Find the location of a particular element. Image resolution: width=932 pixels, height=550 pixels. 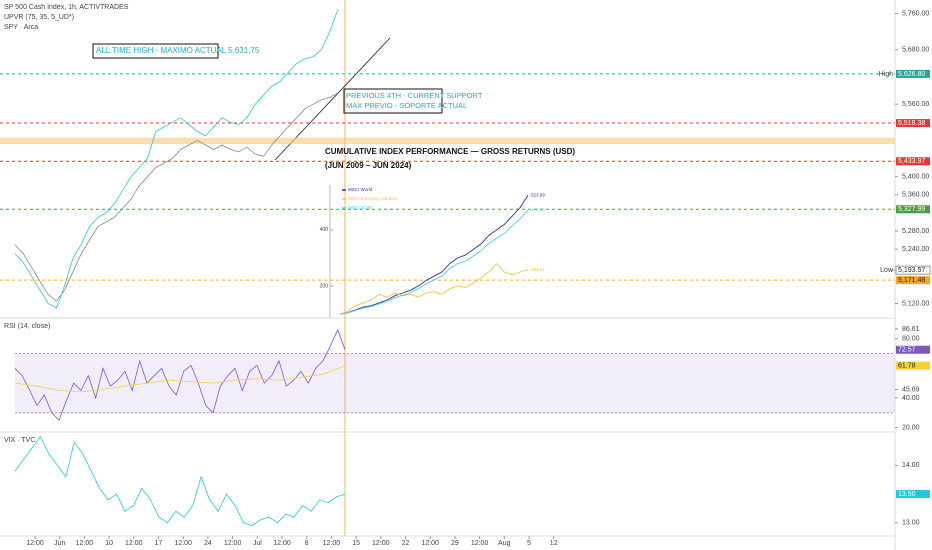

x-tick-label: 10 is located at coordinates (109, 543).